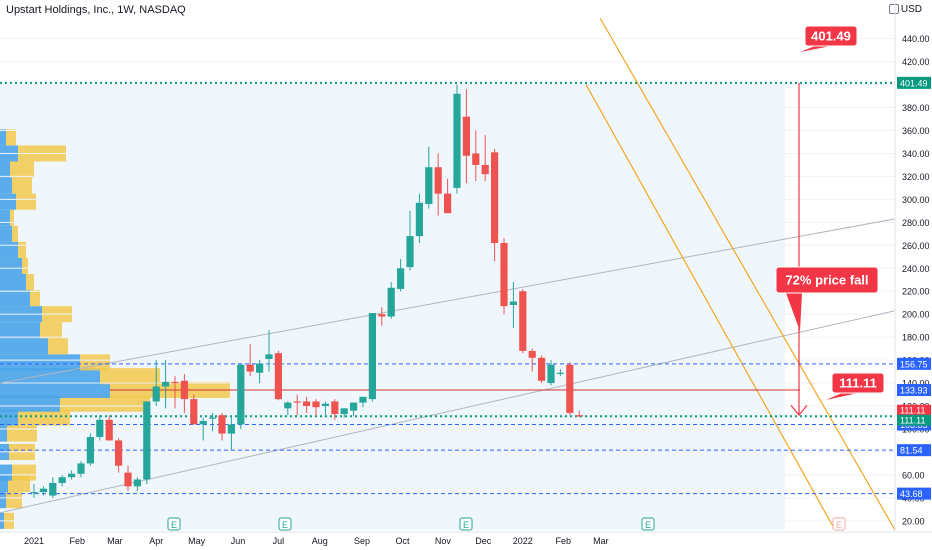  I want to click on price-tag-label: 81.54, so click(911, 451).